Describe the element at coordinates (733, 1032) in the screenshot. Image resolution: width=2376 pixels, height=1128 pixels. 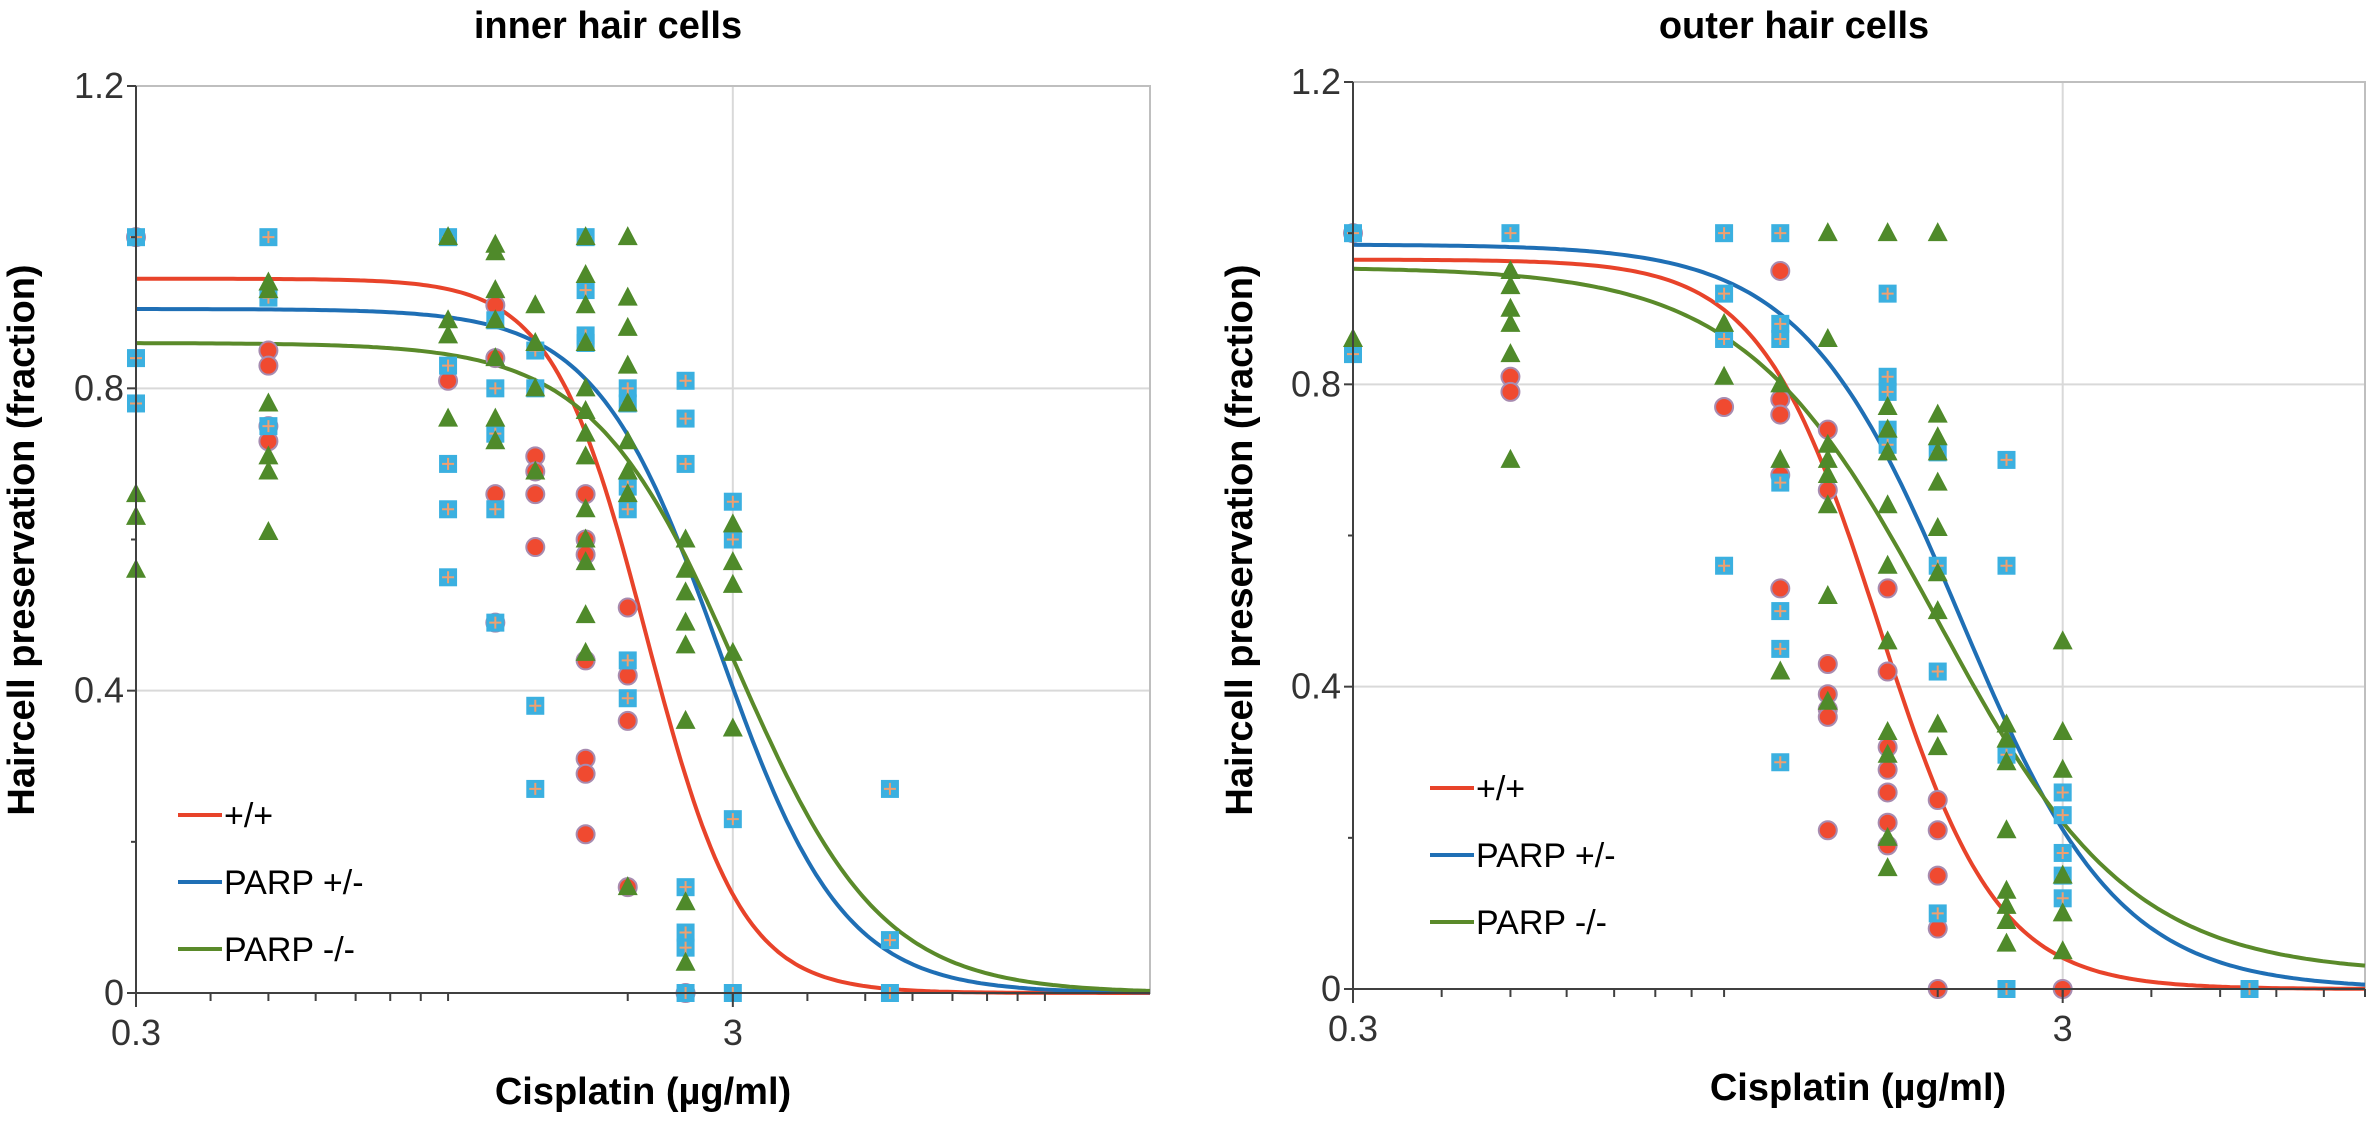
I see `x-tick-label: 3` at that location.